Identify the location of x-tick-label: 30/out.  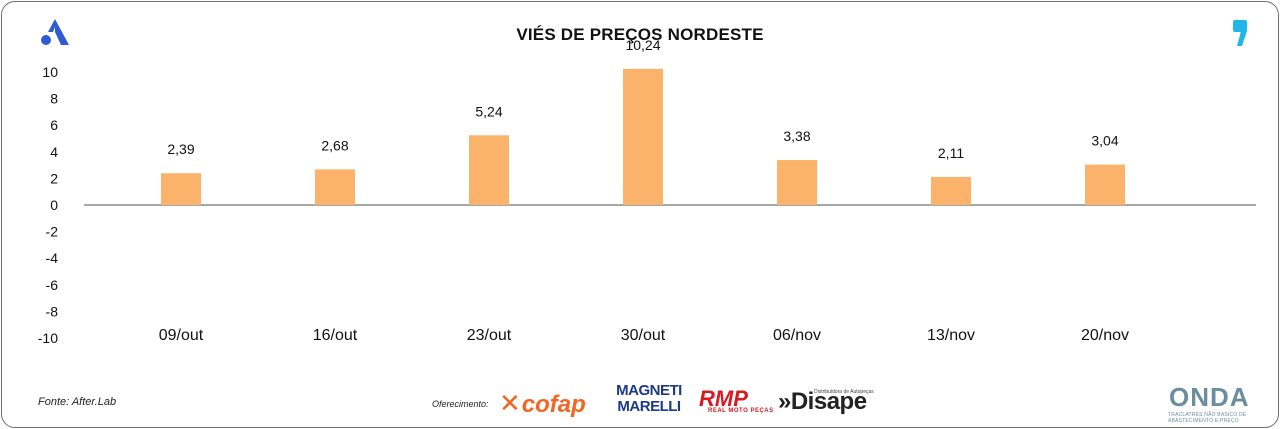
(643, 335).